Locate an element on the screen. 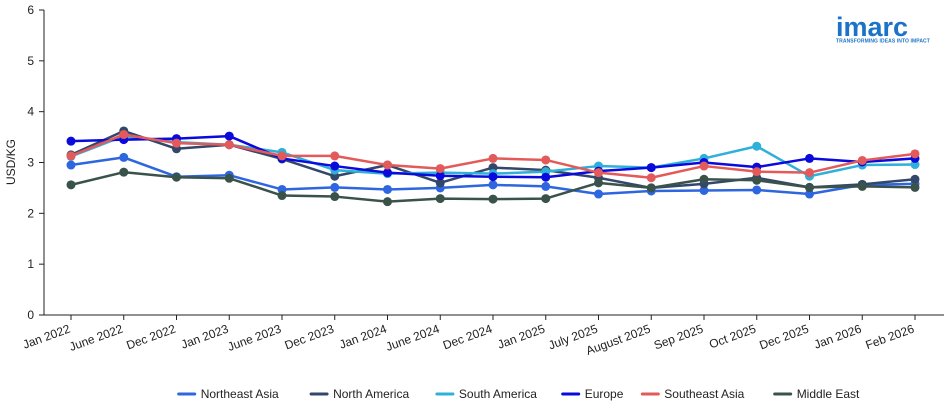 This screenshot has height=414, width=950. x-tick-label: June 2023 is located at coordinates (255, 338).